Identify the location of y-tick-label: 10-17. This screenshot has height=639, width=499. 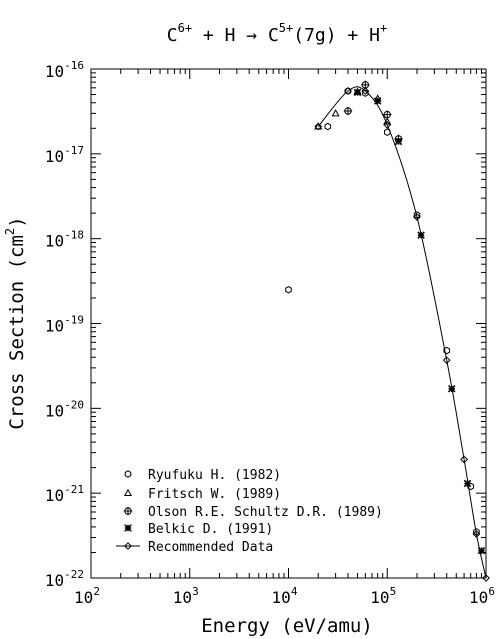
(64, 155).